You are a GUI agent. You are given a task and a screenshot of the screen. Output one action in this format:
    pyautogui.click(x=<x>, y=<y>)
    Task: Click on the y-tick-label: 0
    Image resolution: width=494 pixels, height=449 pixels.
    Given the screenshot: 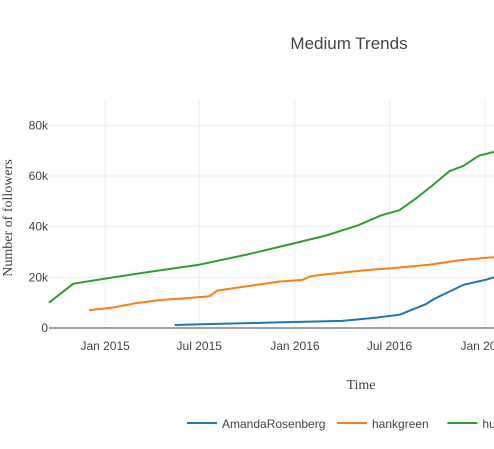 What is the action you would take?
    pyautogui.click(x=44, y=328)
    